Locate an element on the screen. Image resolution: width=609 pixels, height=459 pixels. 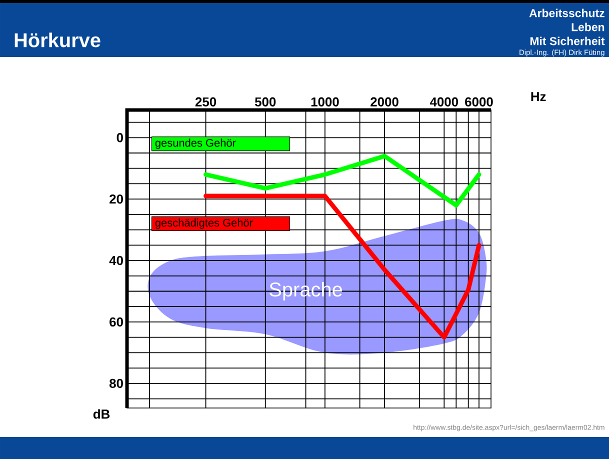
y-tick-label: 40 is located at coordinates (116, 261).